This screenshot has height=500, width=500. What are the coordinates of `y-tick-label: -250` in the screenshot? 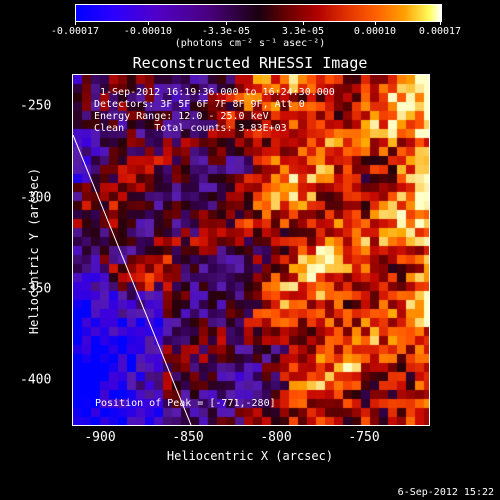 It's located at (36, 106).